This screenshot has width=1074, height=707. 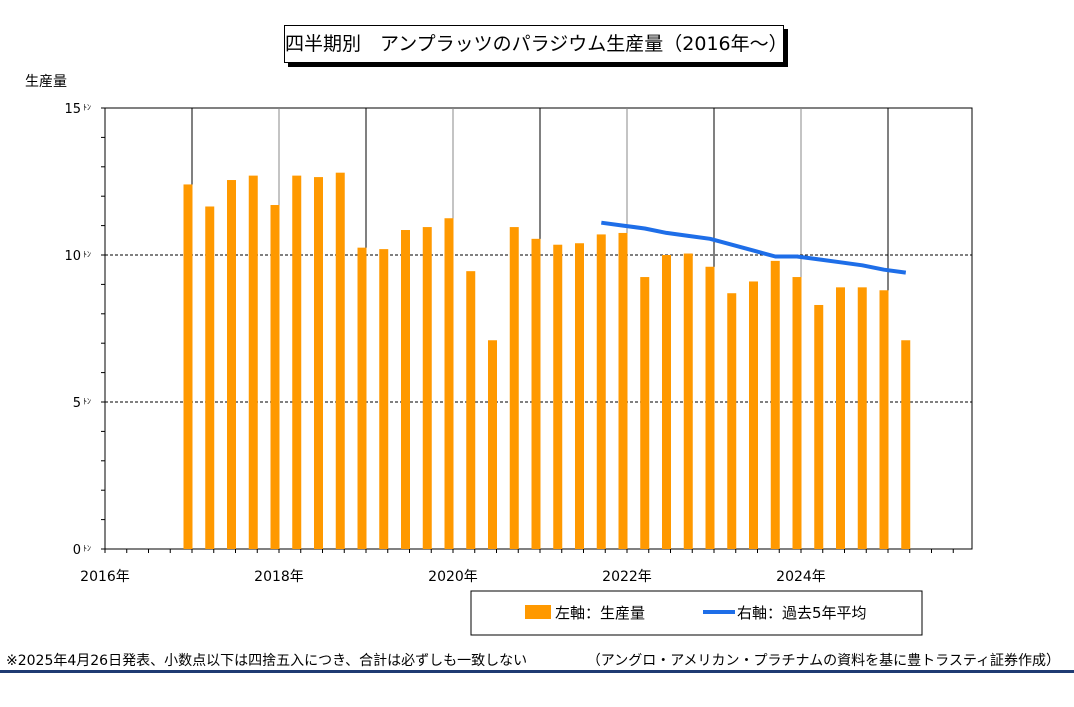 I want to click on y-tick-label: 0, so click(x=77, y=550).